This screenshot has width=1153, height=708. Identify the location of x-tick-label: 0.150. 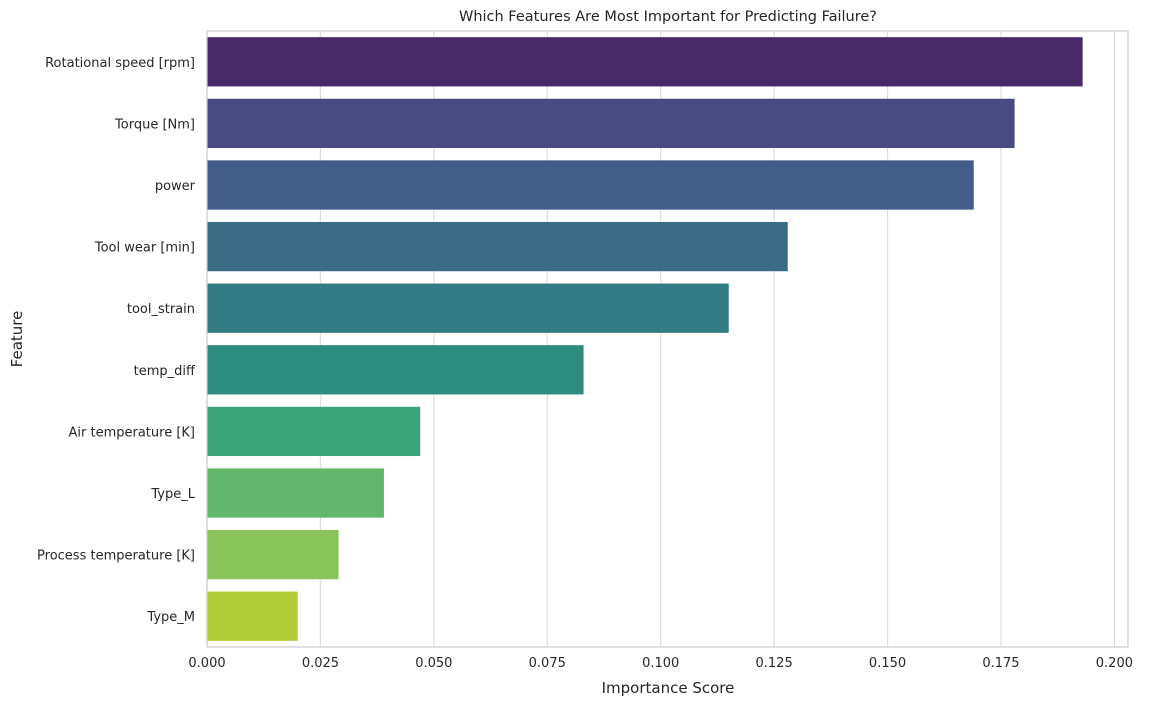
(887, 663).